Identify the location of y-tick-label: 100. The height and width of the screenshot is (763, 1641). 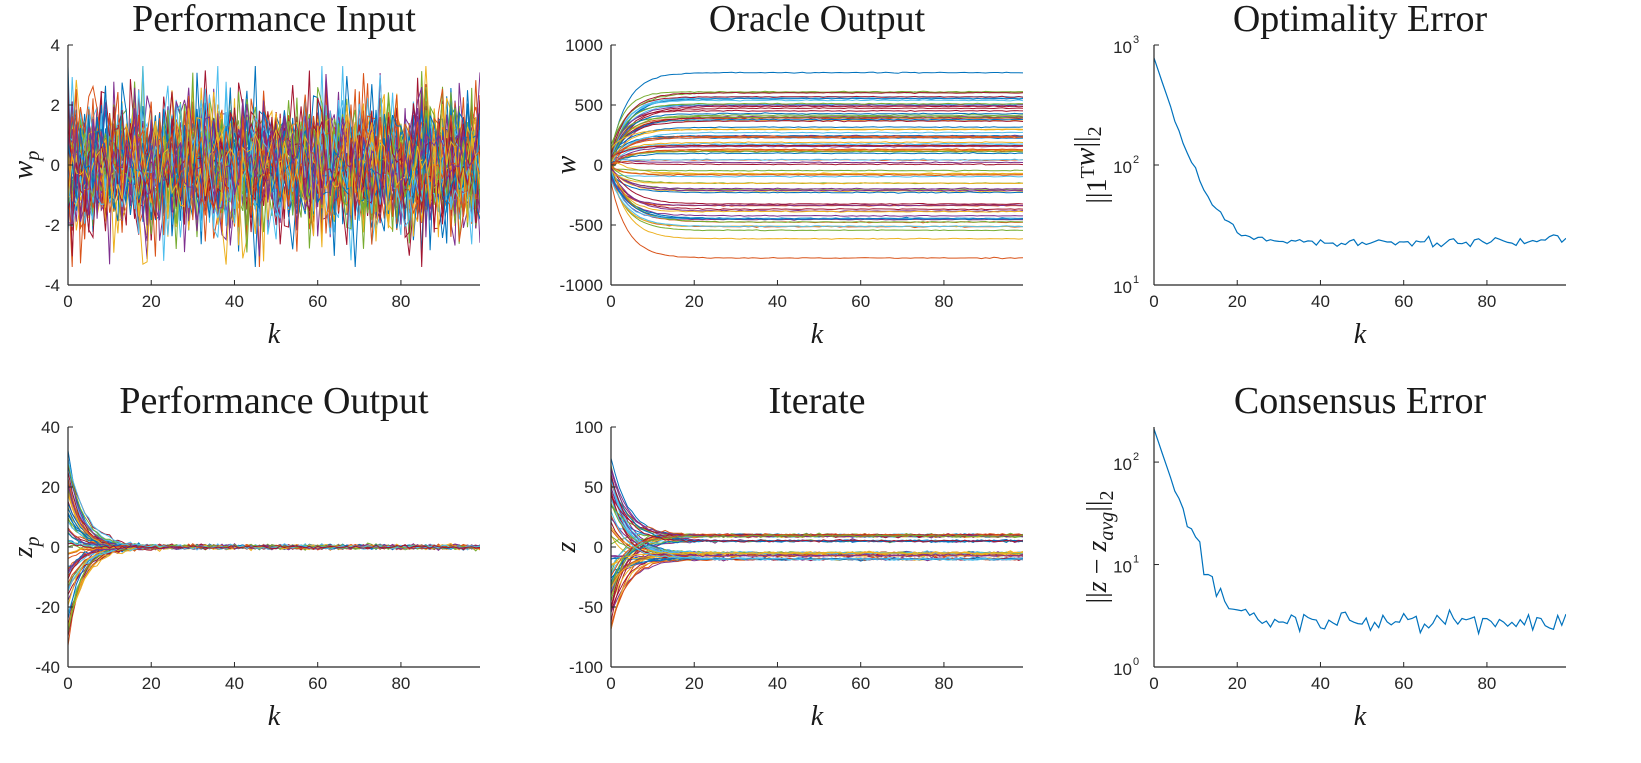
(589, 427).